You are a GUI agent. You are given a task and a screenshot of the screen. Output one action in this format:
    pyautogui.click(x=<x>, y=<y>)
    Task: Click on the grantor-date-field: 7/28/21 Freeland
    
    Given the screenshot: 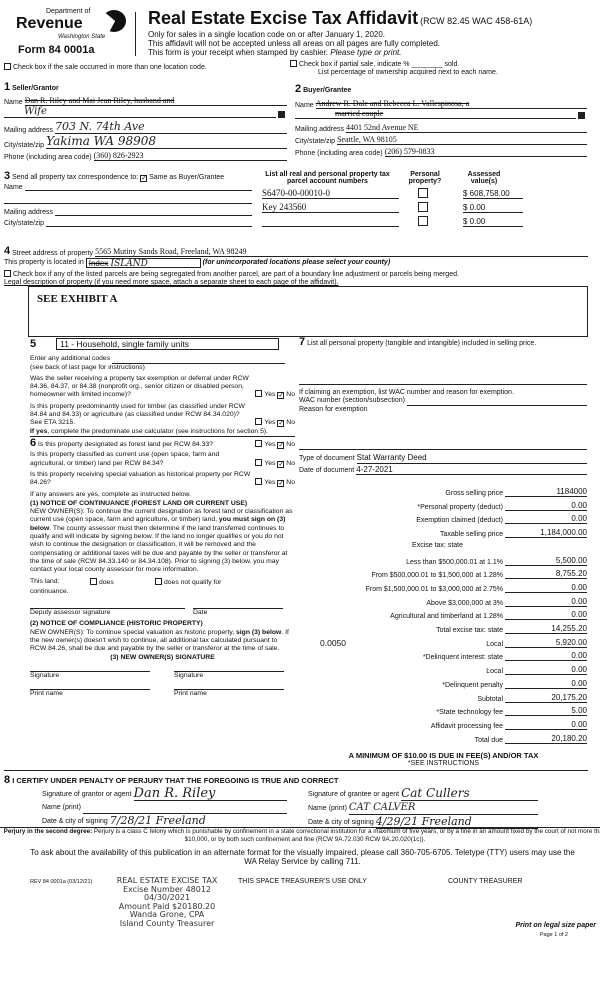 What is the action you would take?
    pyautogui.click(x=198, y=821)
    